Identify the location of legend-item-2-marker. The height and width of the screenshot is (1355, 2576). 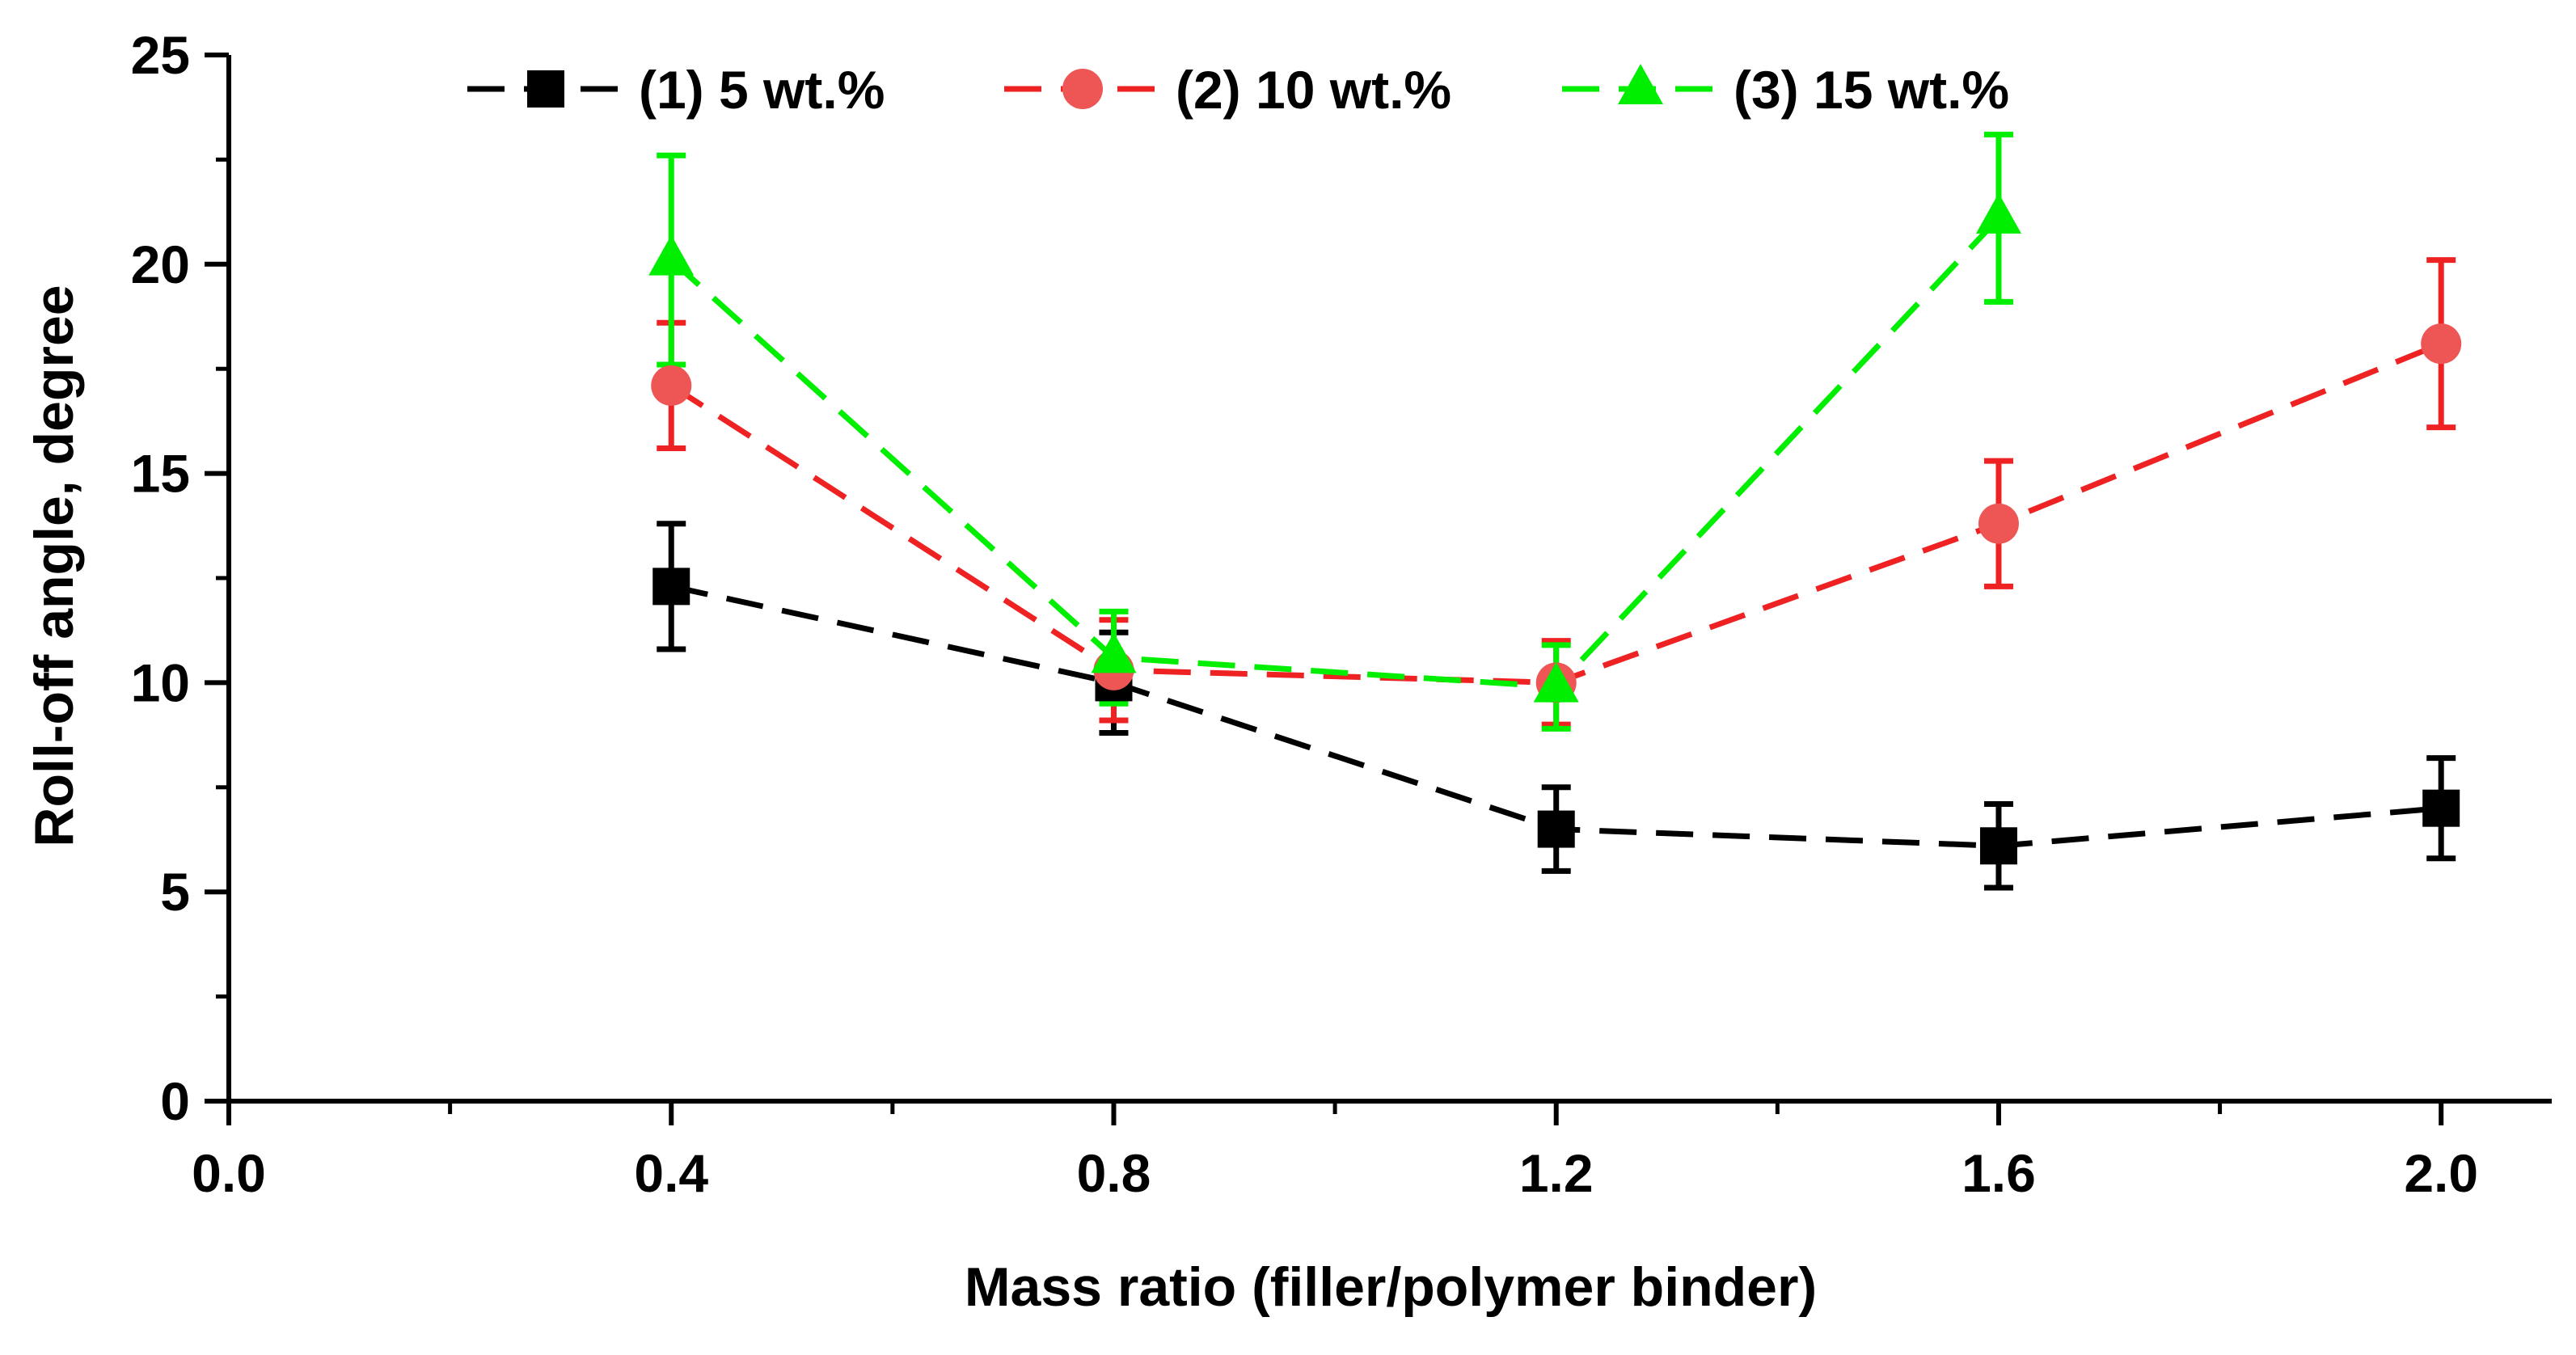
(1082, 89).